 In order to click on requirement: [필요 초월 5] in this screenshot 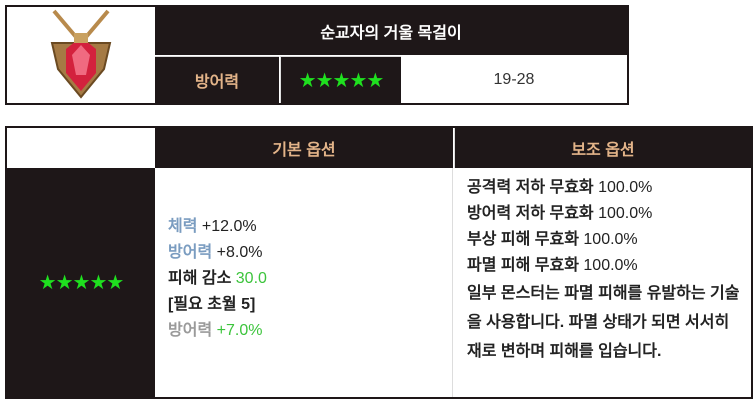, I will do `click(212, 304)`.